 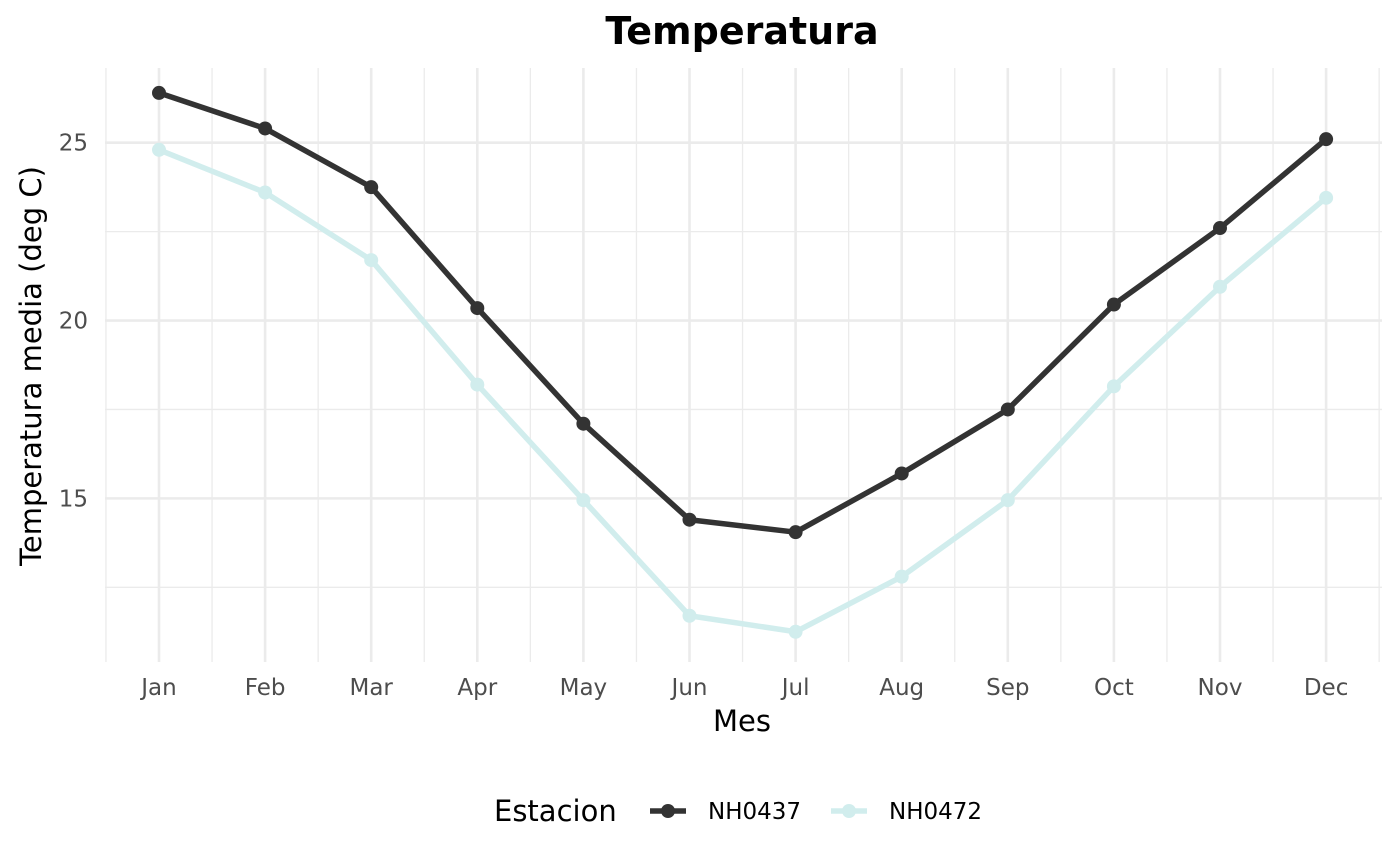 What do you see at coordinates (1114, 688) in the screenshot?
I see `x-tick-label: Oct` at bounding box center [1114, 688].